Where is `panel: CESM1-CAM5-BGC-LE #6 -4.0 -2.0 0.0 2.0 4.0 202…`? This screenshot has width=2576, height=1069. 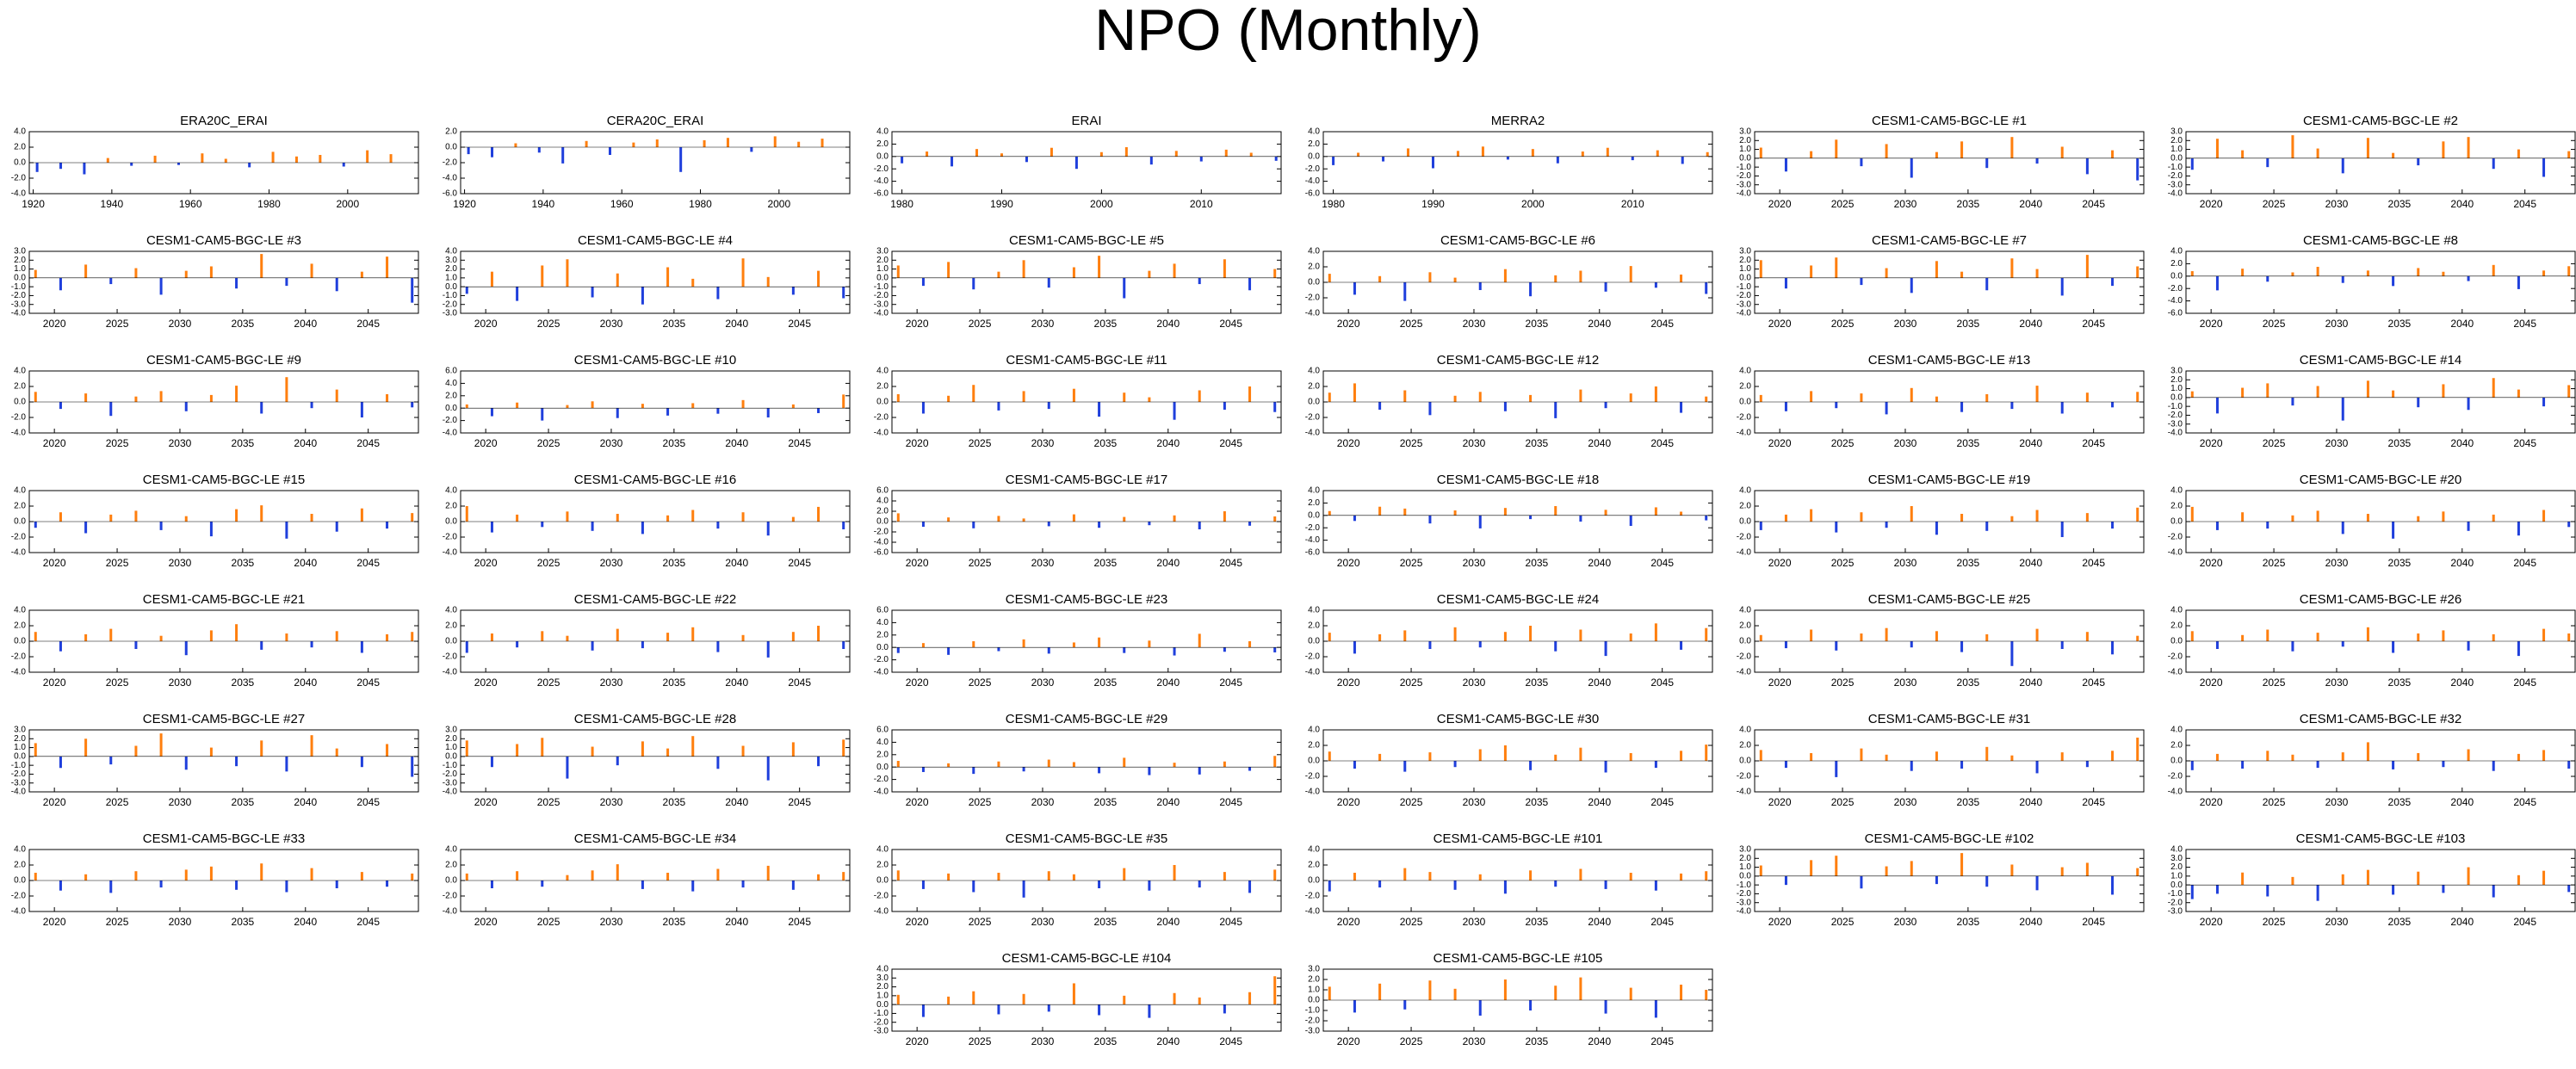
panel: CESM1-CAM5-BGC-LE #6 -4.0 -2.0 0.0 2.0 4.0 202… is located at coordinates (1509, 281).